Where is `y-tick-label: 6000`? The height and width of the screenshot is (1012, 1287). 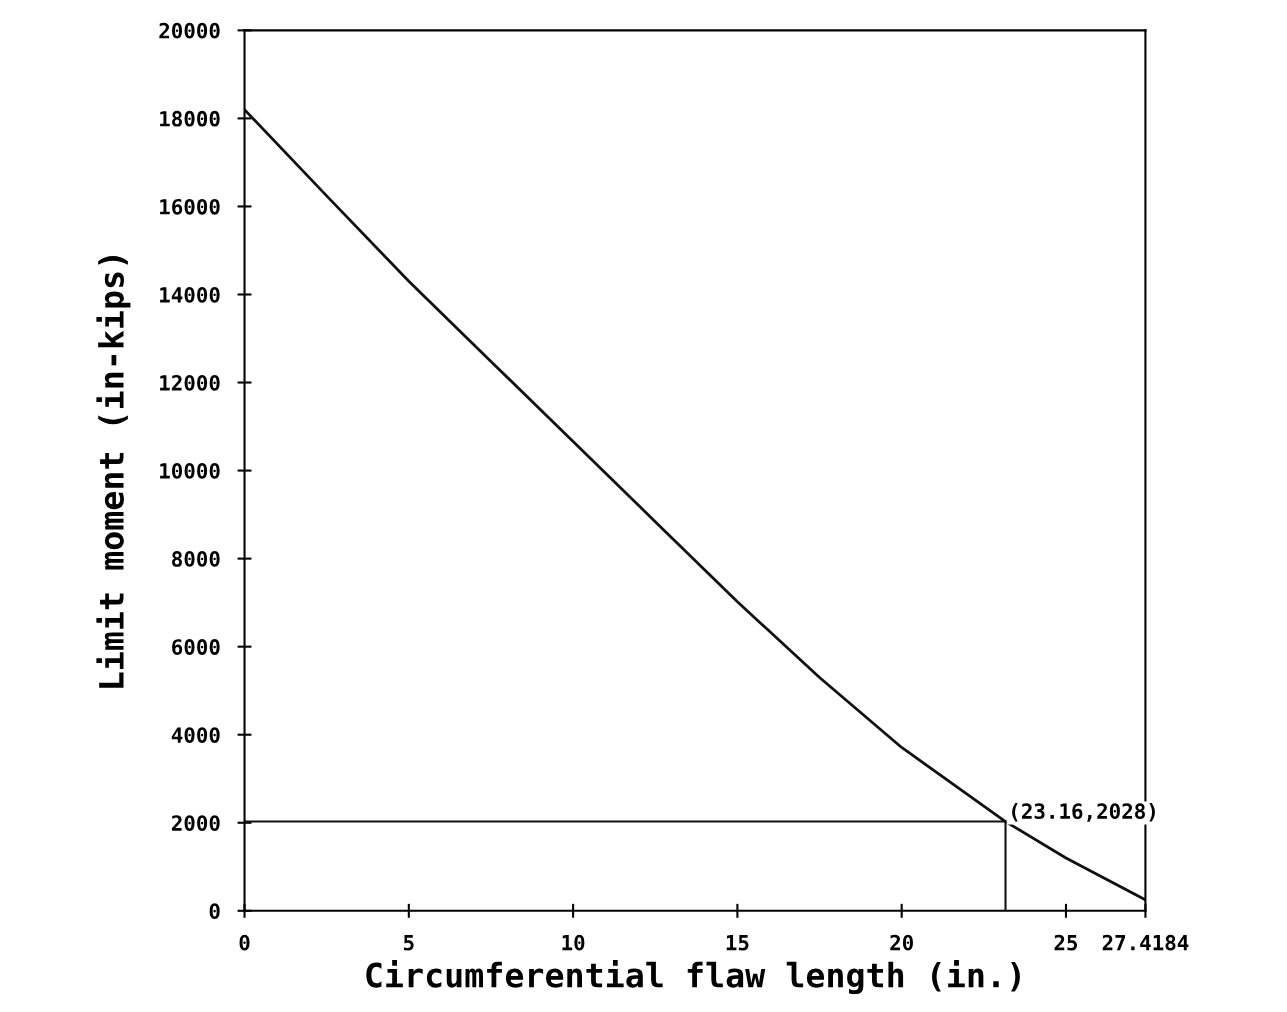 y-tick-label: 6000 is located at coordinates (196, 647).